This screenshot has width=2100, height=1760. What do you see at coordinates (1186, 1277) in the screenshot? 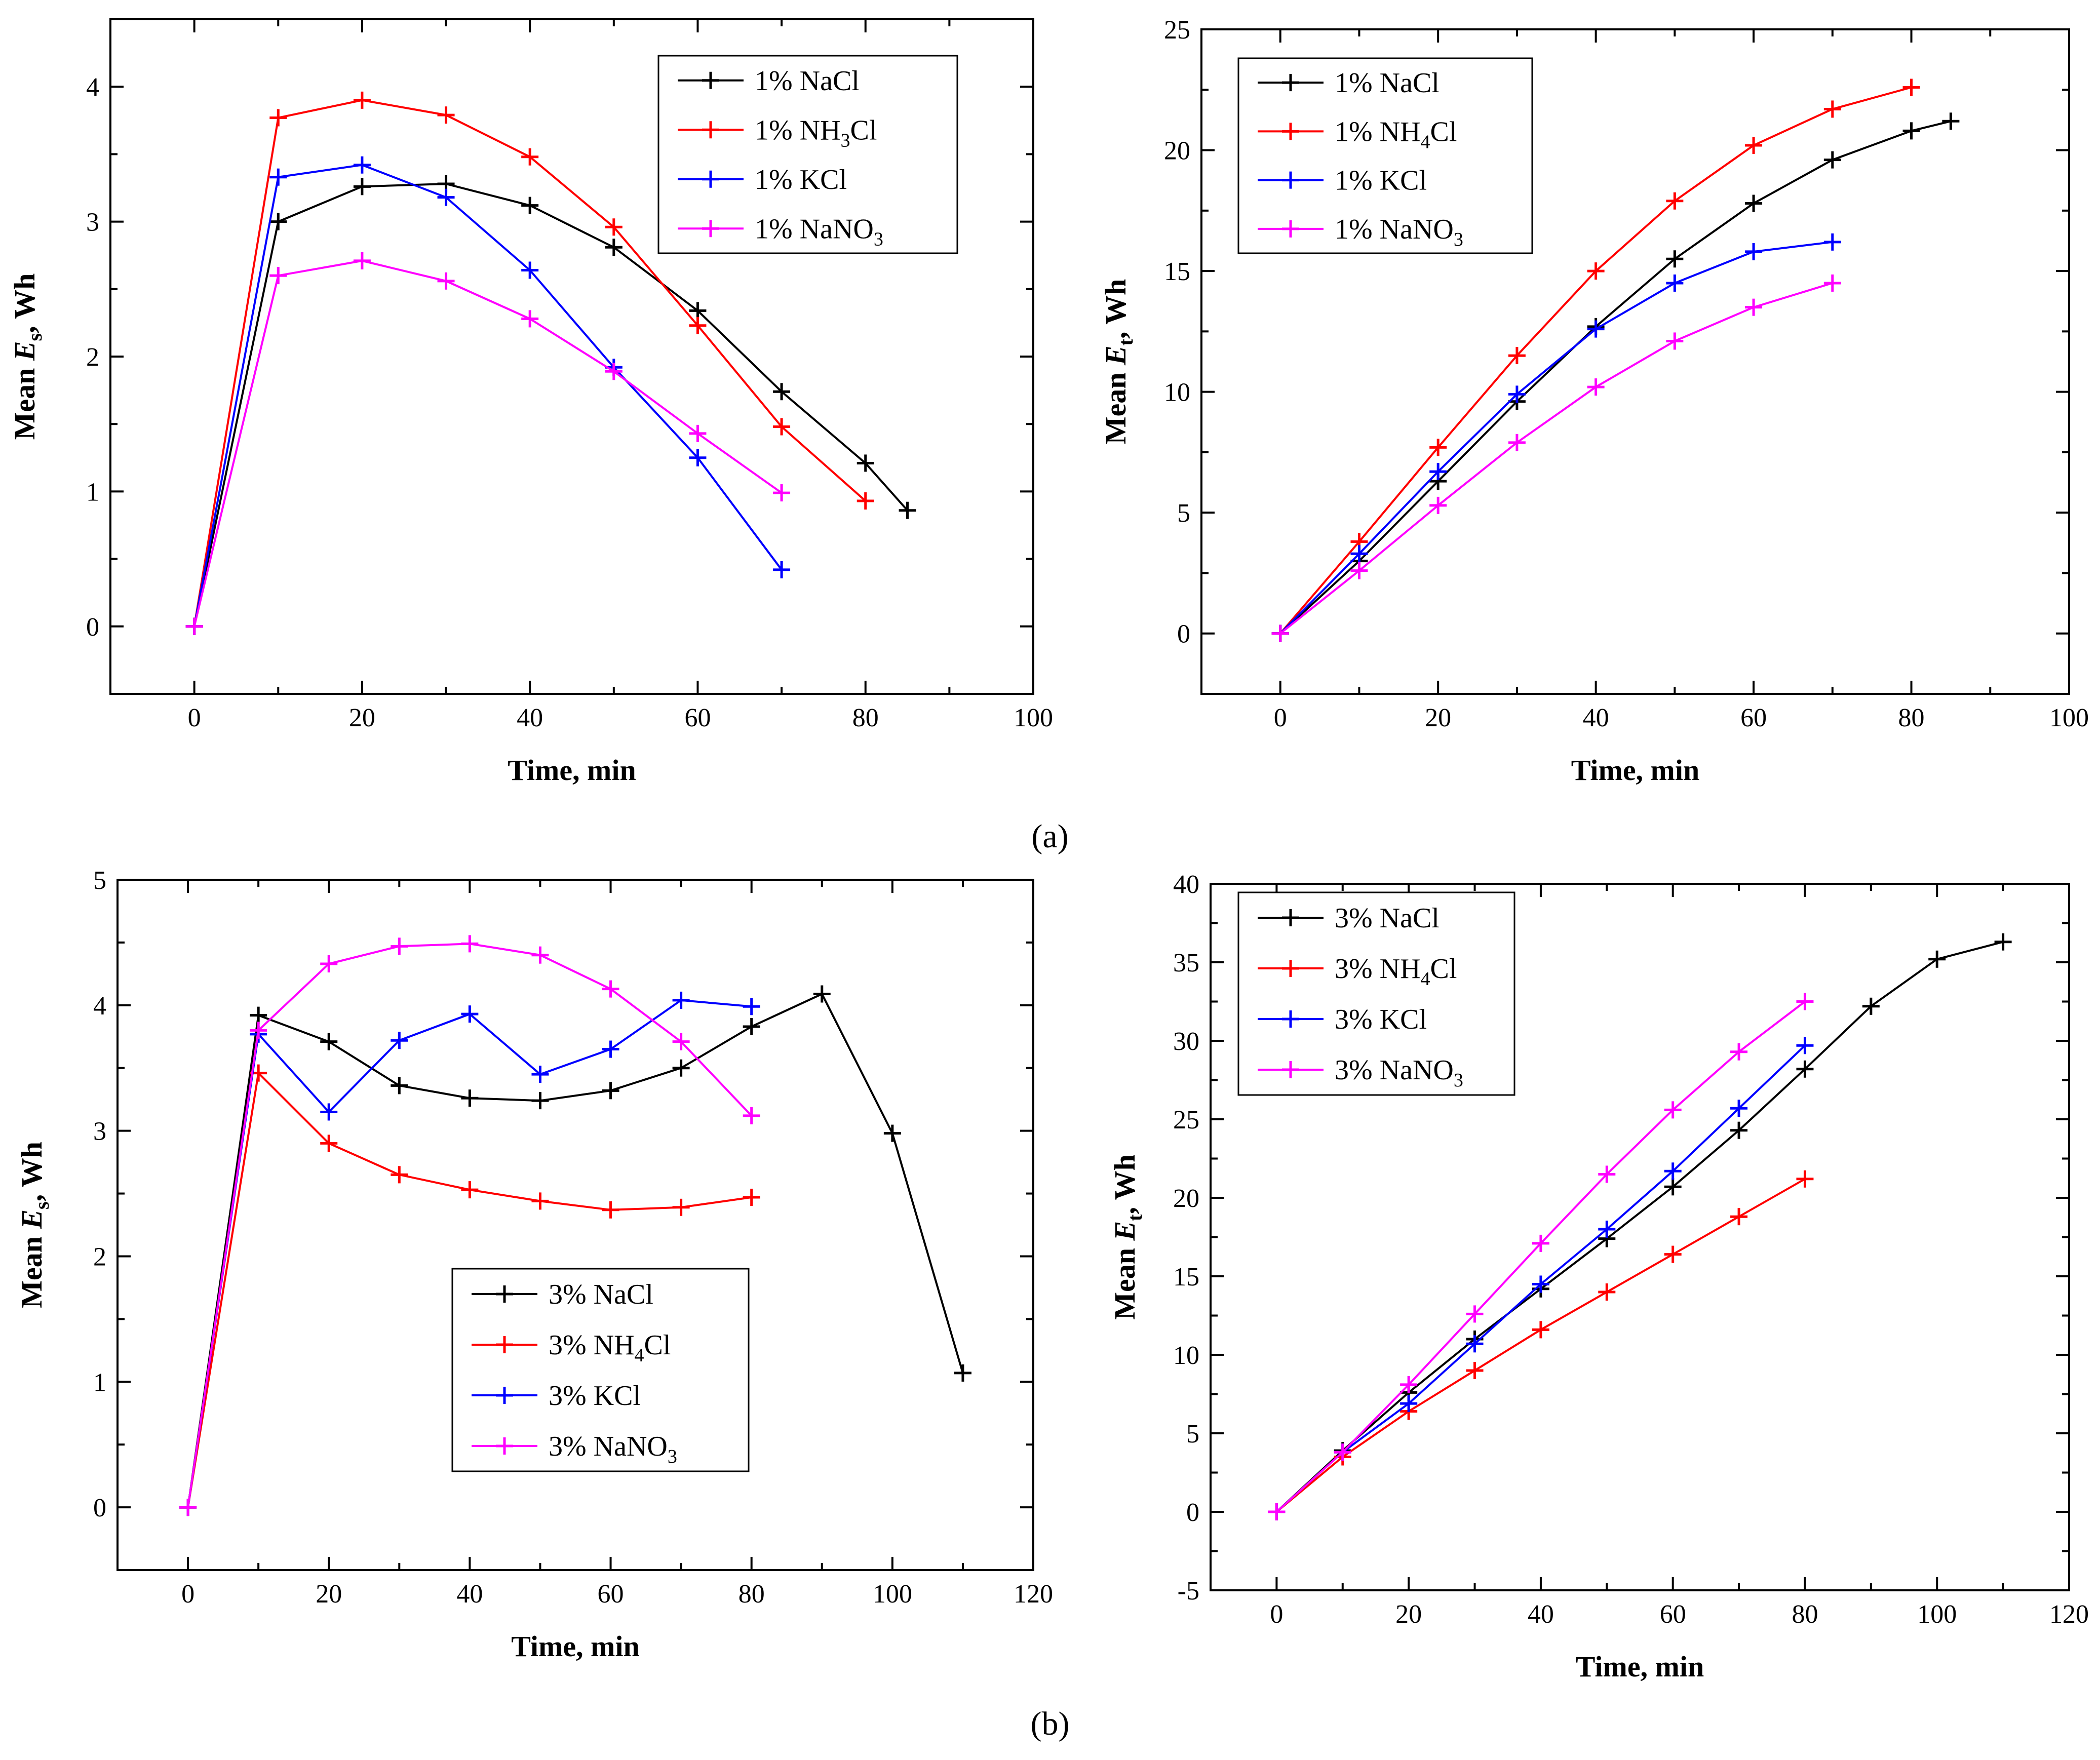
I see `y-tick-label: 15` at bounding box center [1186, 1277].